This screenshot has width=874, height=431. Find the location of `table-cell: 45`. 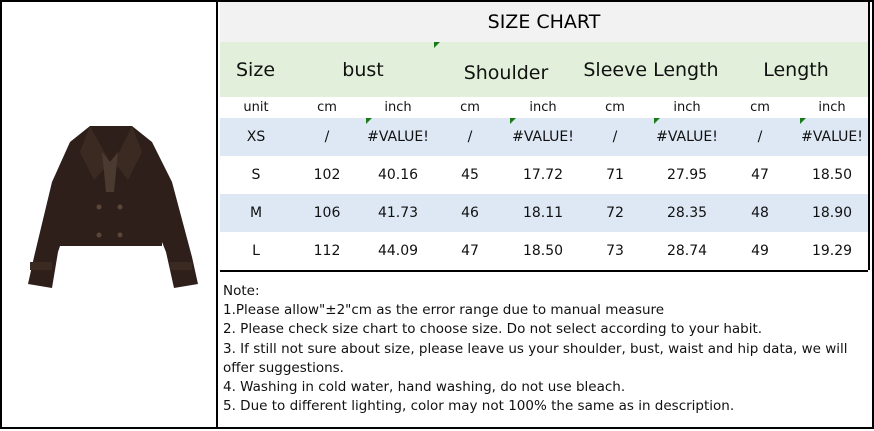

table-cell: 45 is located at coordinates (470, 175).